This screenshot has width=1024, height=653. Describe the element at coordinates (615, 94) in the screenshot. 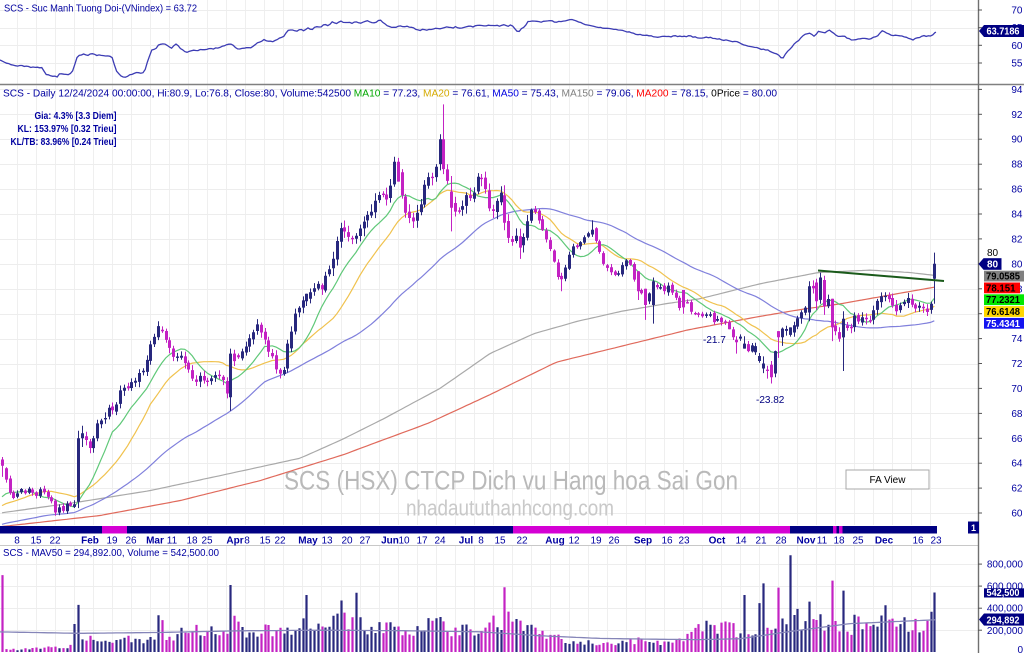

I see `svg-text: = 79.06,` at that location.